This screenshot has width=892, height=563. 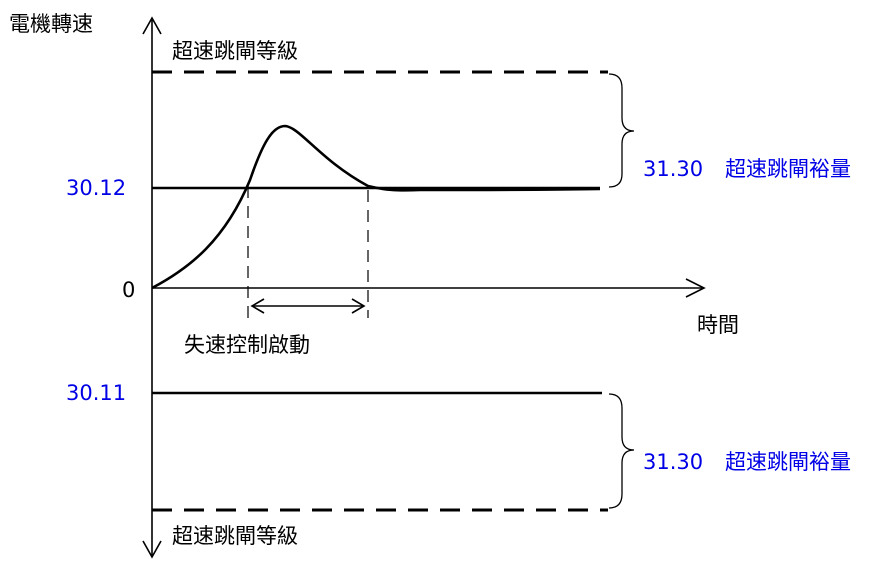 I want to click on upper-margin-param: 31.30, so click(x=673, y=169).